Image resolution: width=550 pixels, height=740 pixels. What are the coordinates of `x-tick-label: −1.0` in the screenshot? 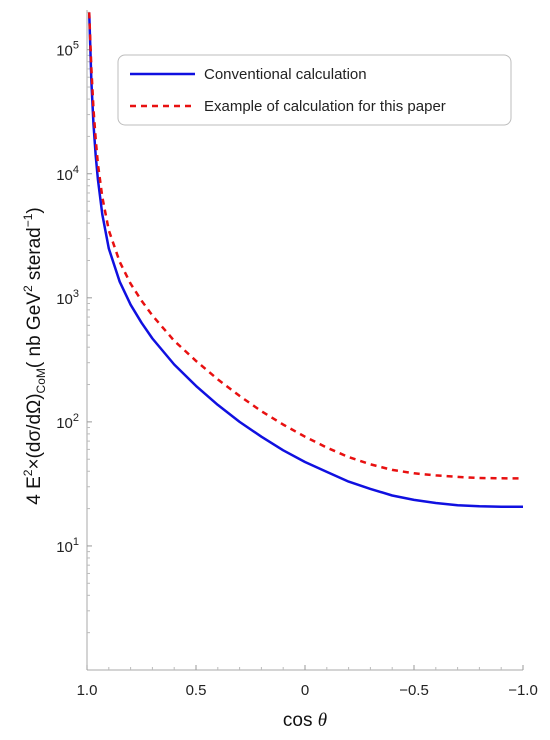 It's located at (523, 690).